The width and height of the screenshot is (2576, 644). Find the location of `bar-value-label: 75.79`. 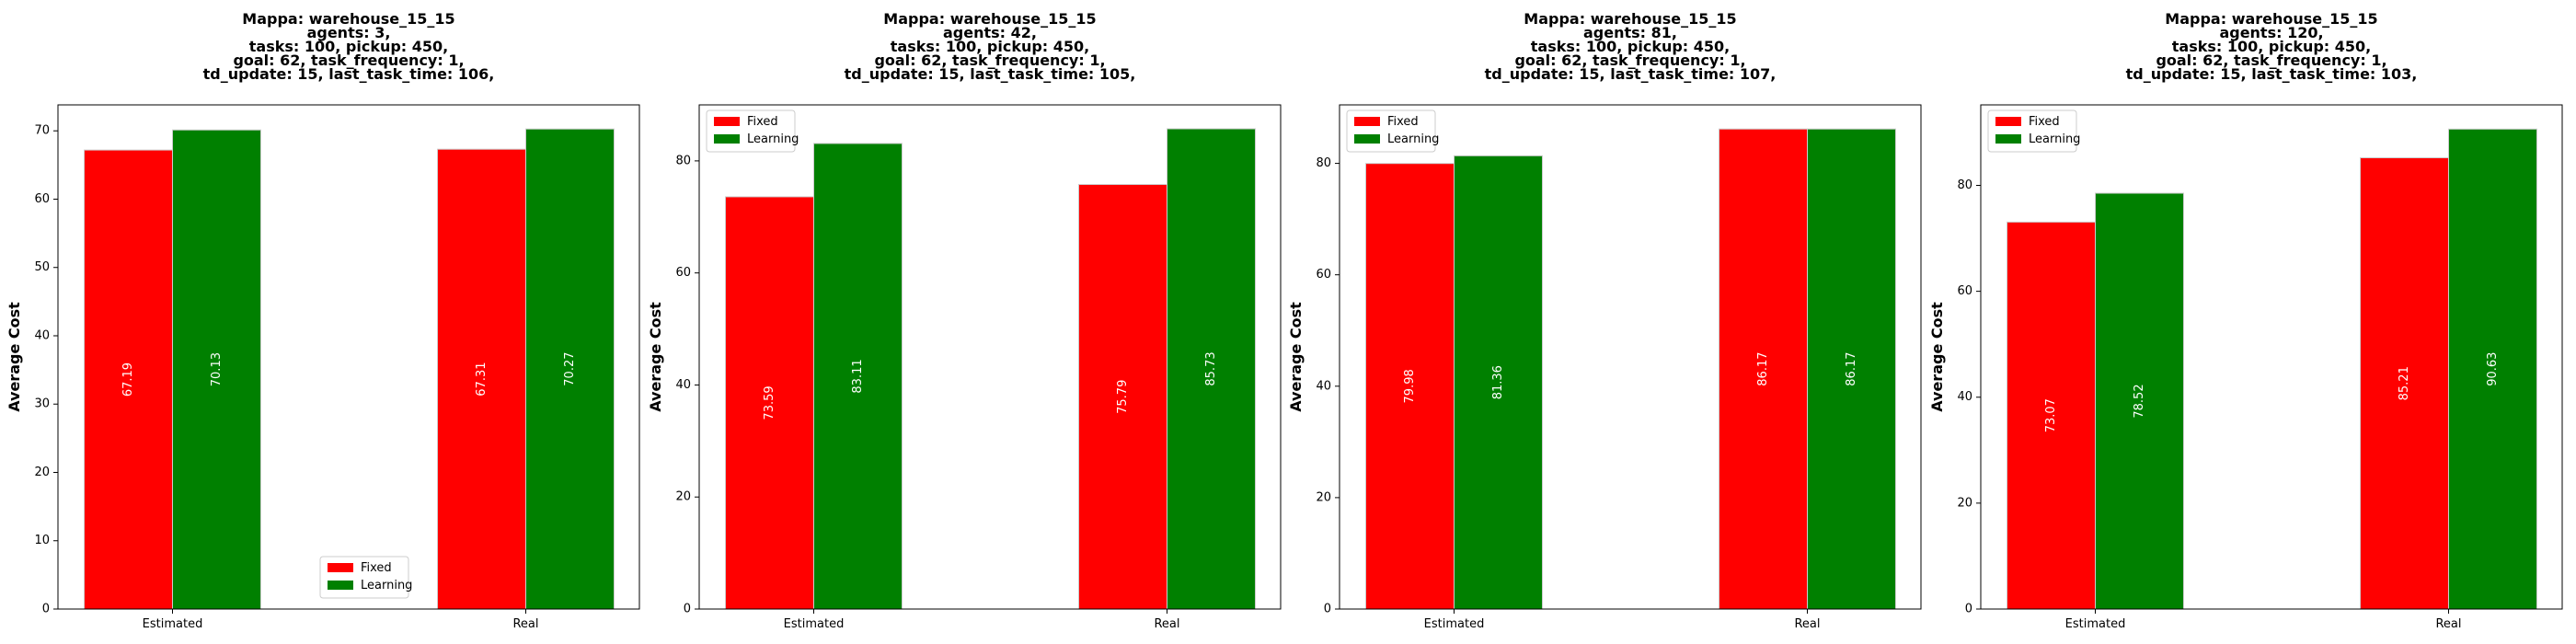

bar-value-label: 75.79 is located at coordinates (1123, 397).